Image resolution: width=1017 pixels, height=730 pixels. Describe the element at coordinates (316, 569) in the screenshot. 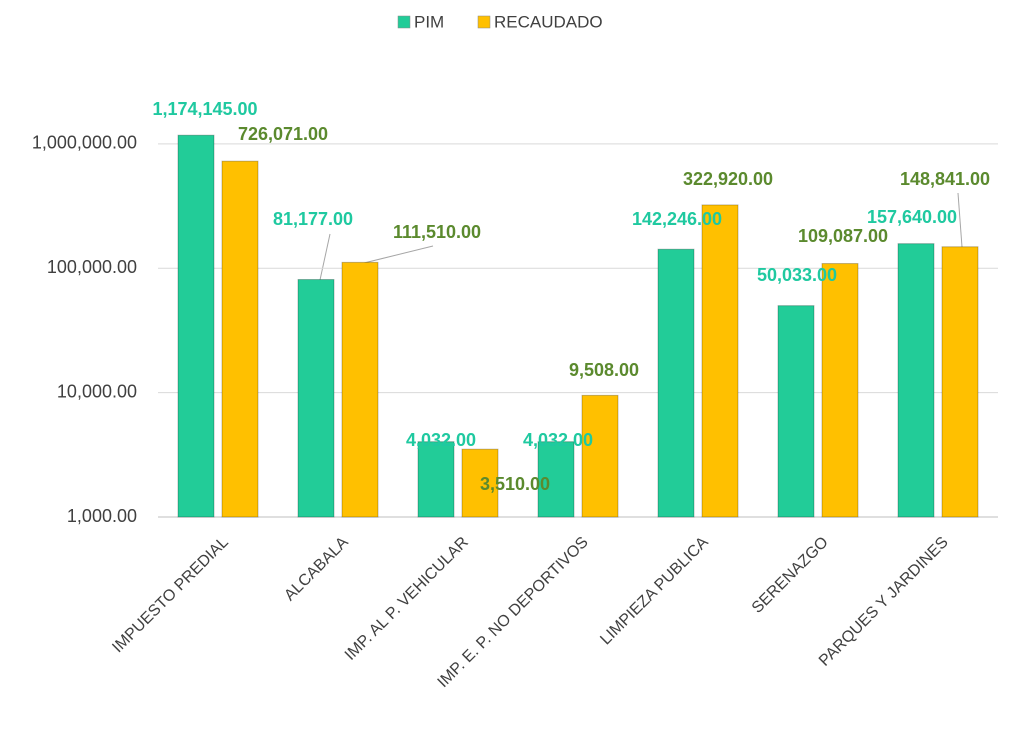

I see `x-tick-label: ALCABALA` at that location.